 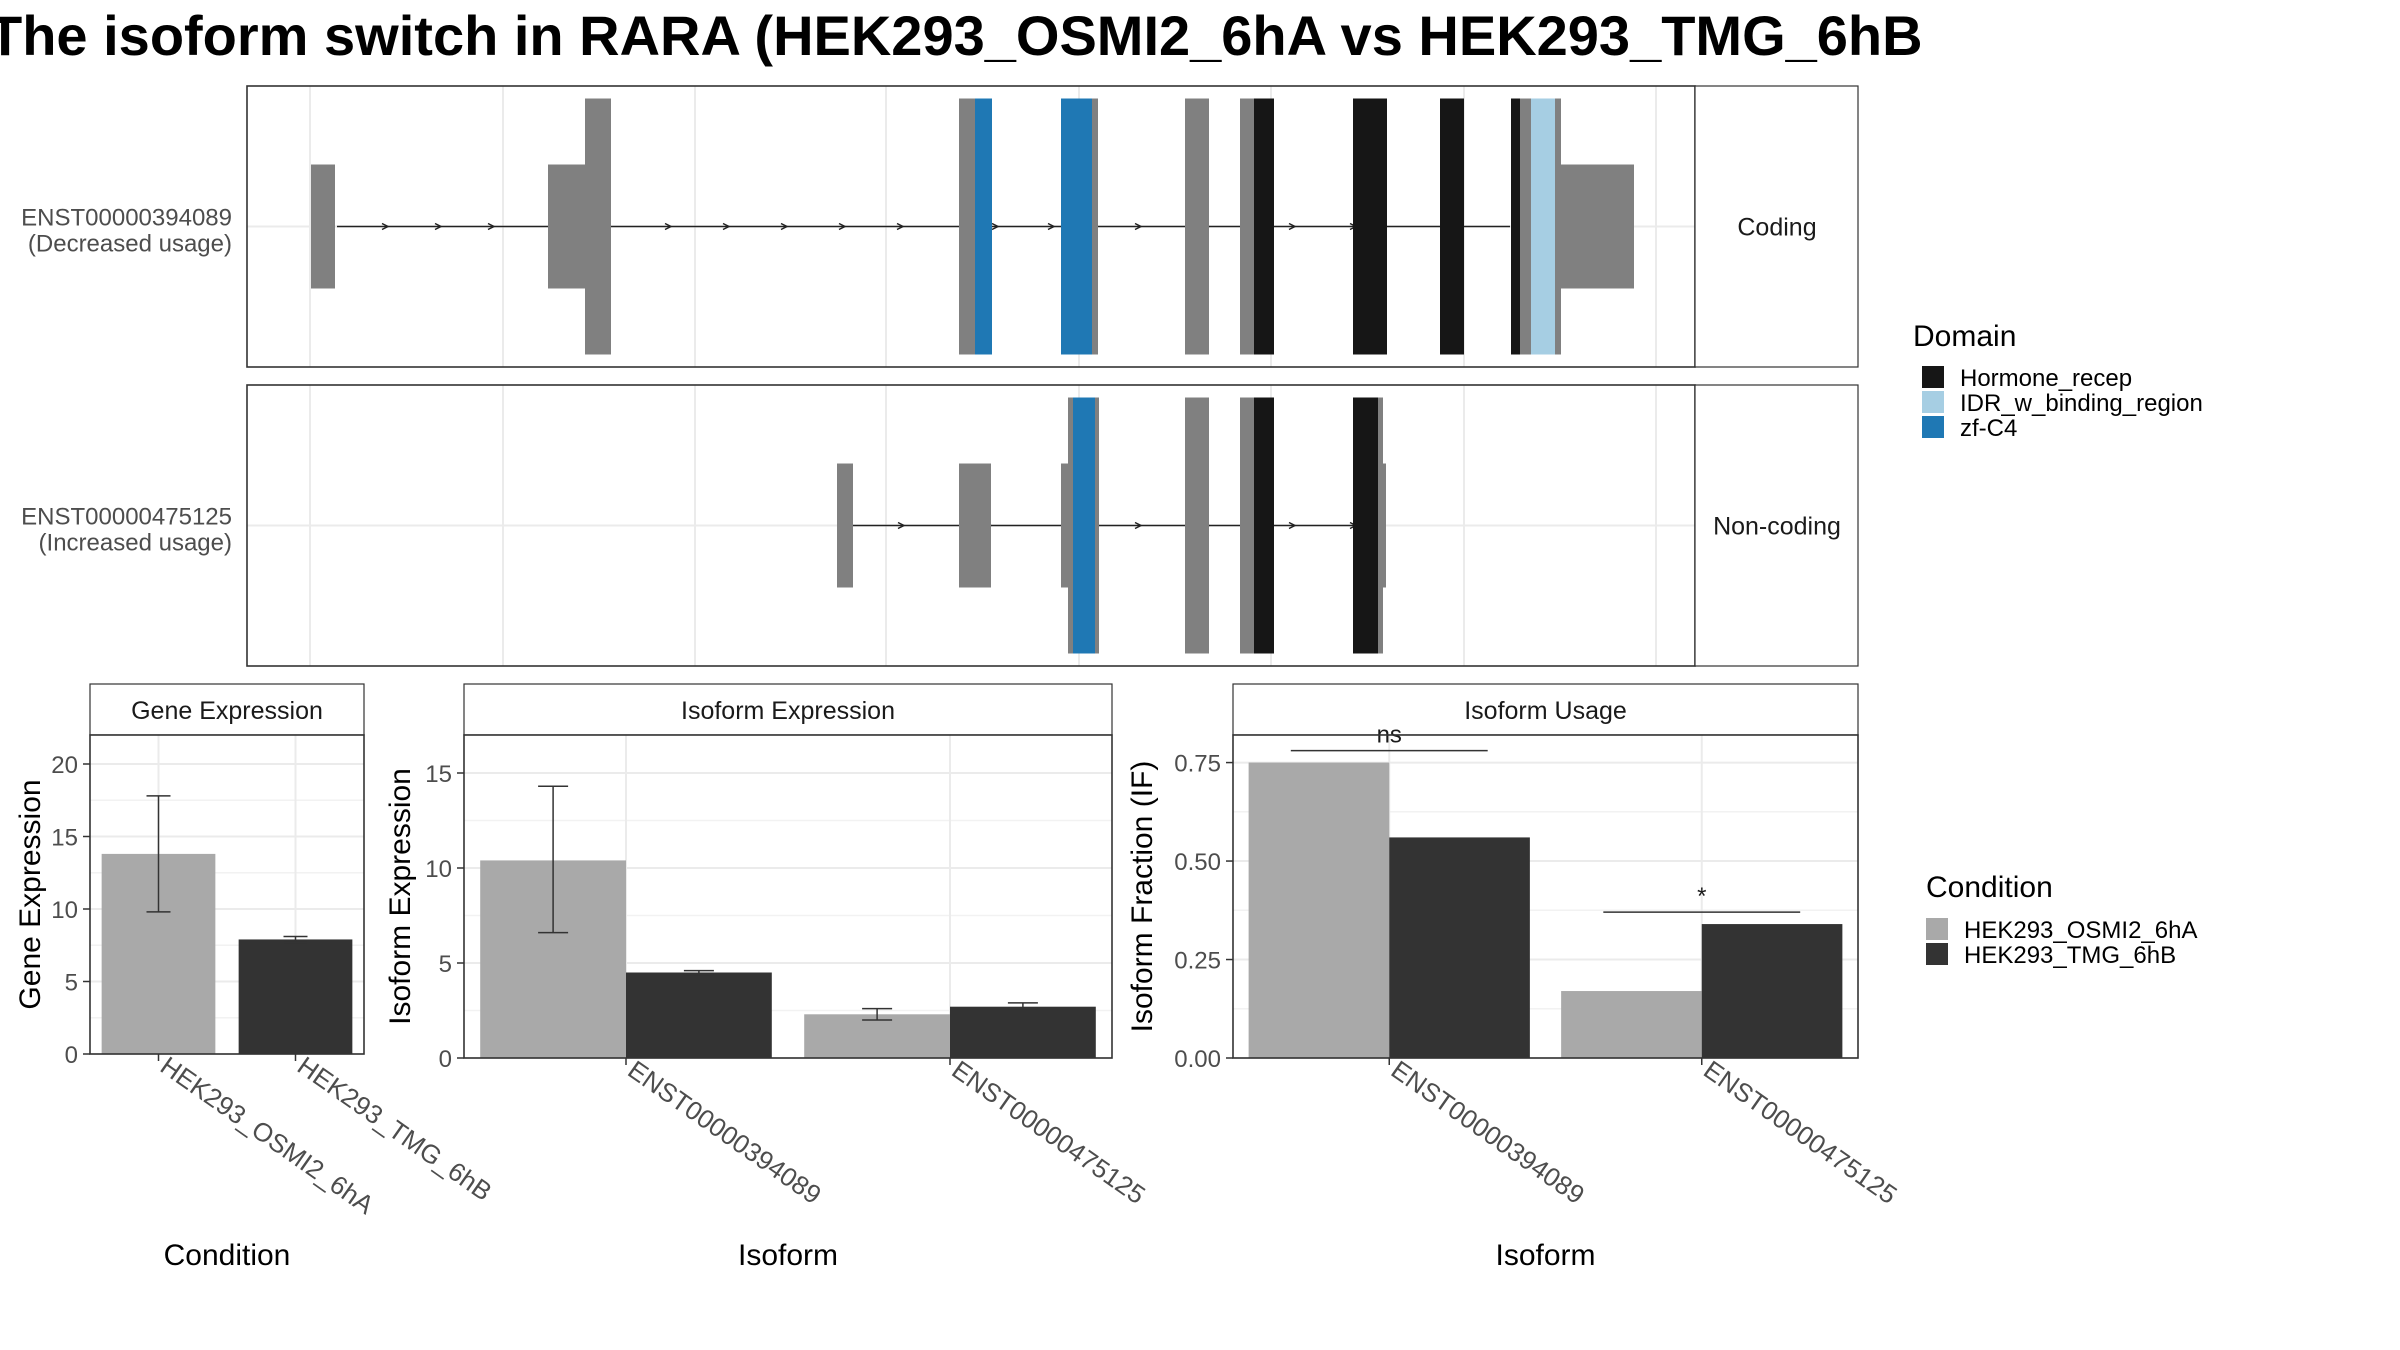 I want to click on y-tick-label: 0.00, so click(x=1197, y=1059).